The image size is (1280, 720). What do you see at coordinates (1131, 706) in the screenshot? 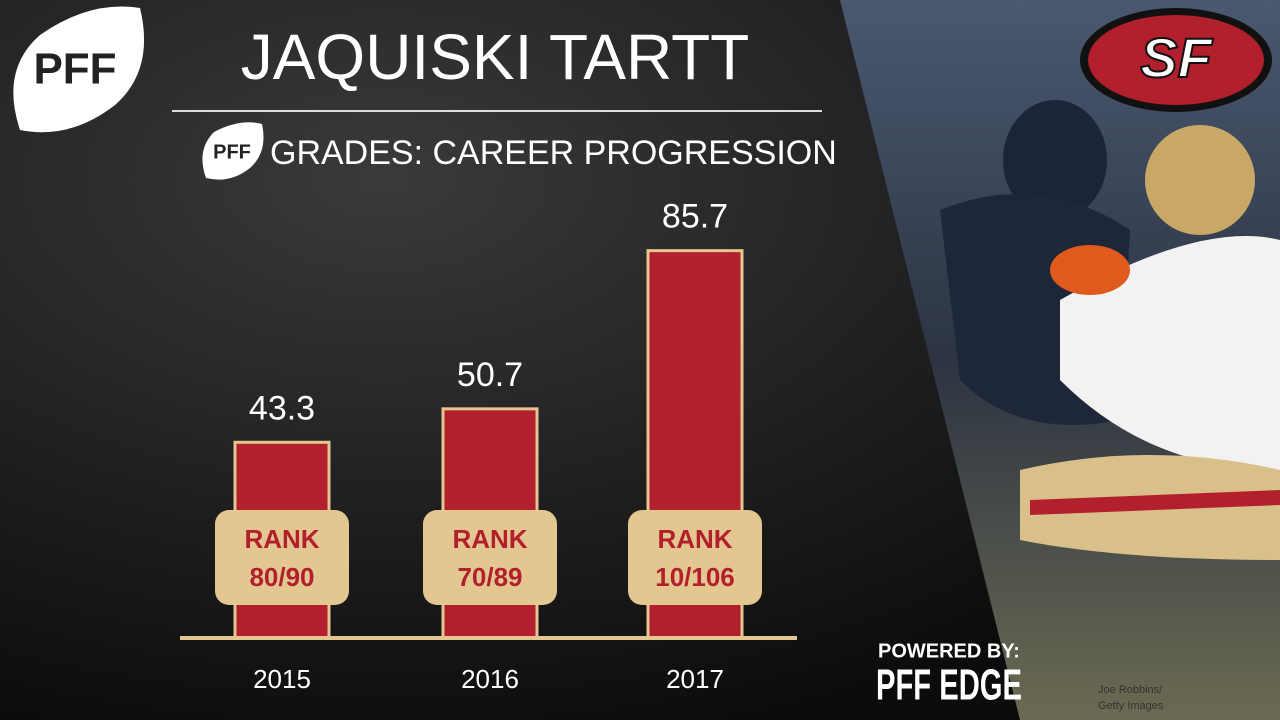
I see `photo-credit: Getty Images` at bounding box center [1131, 706].